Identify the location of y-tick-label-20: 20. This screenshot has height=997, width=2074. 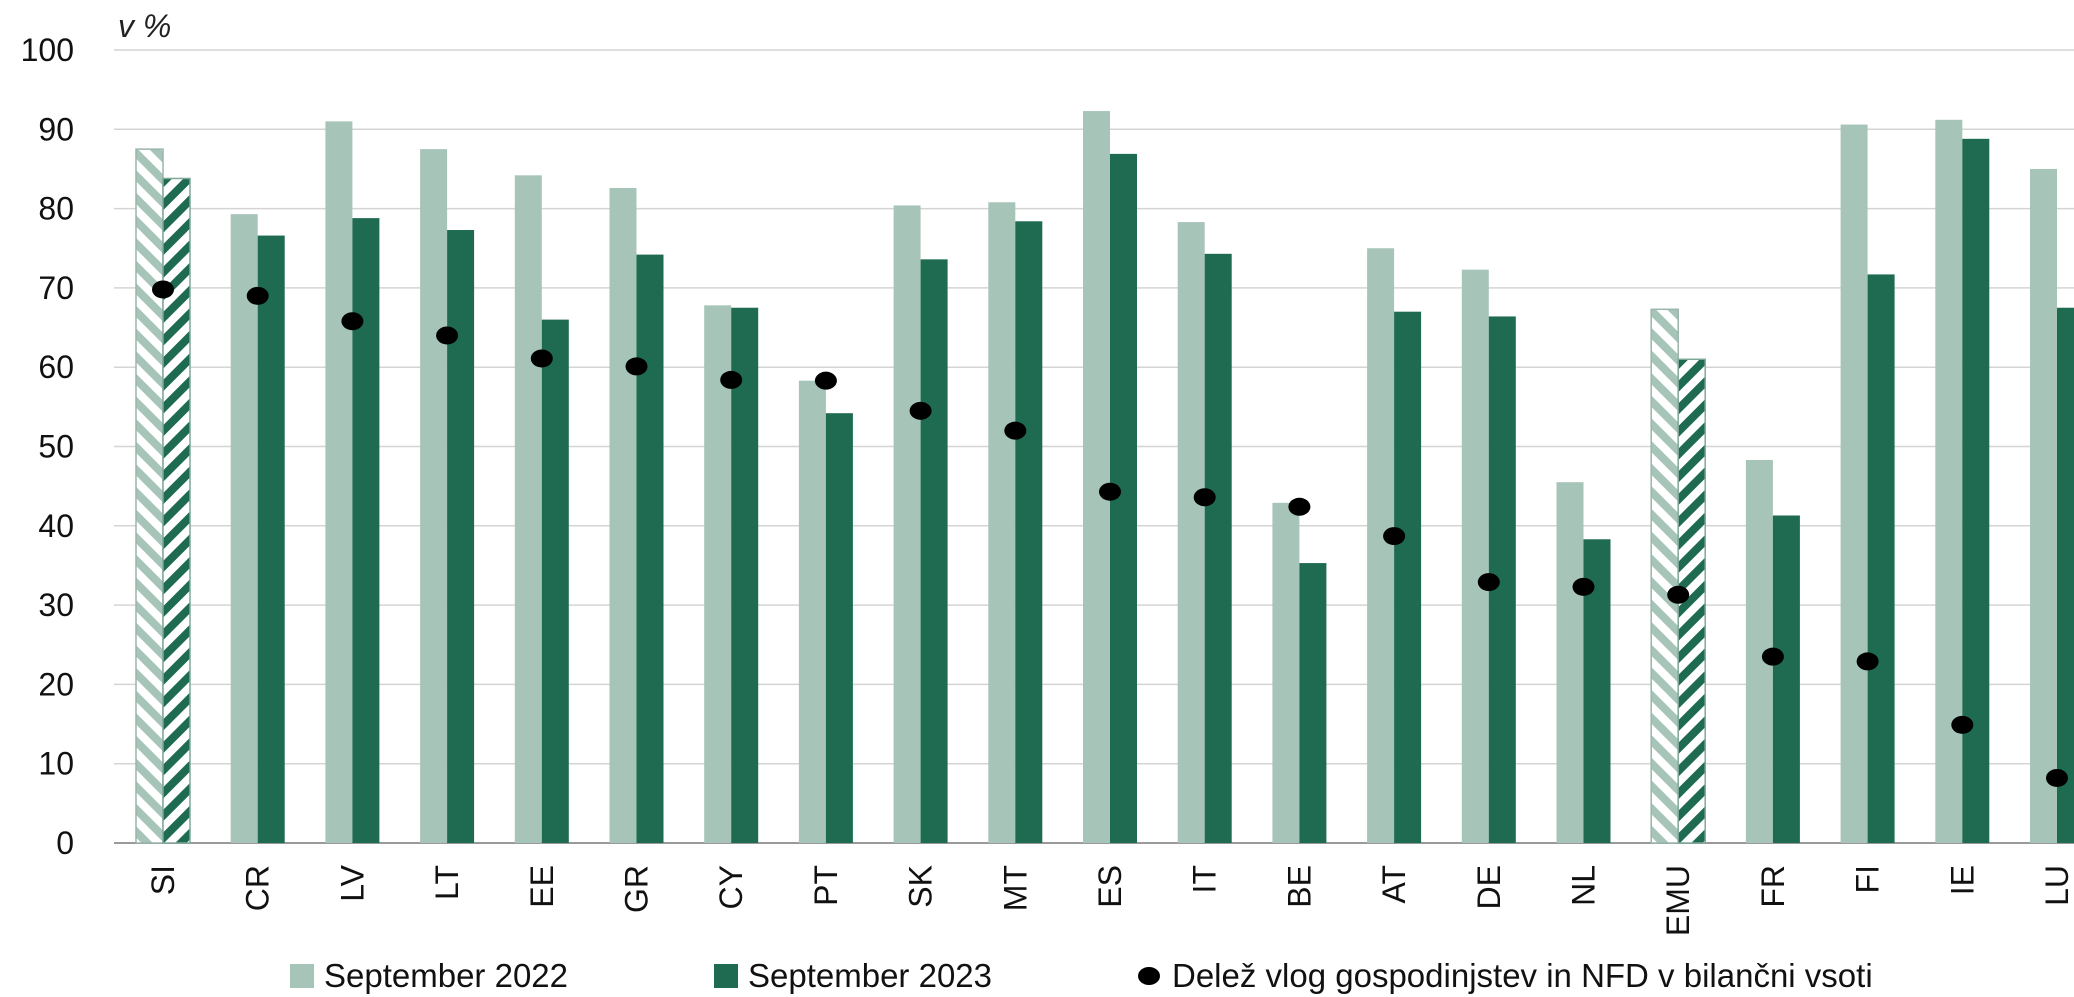
(56, 684).